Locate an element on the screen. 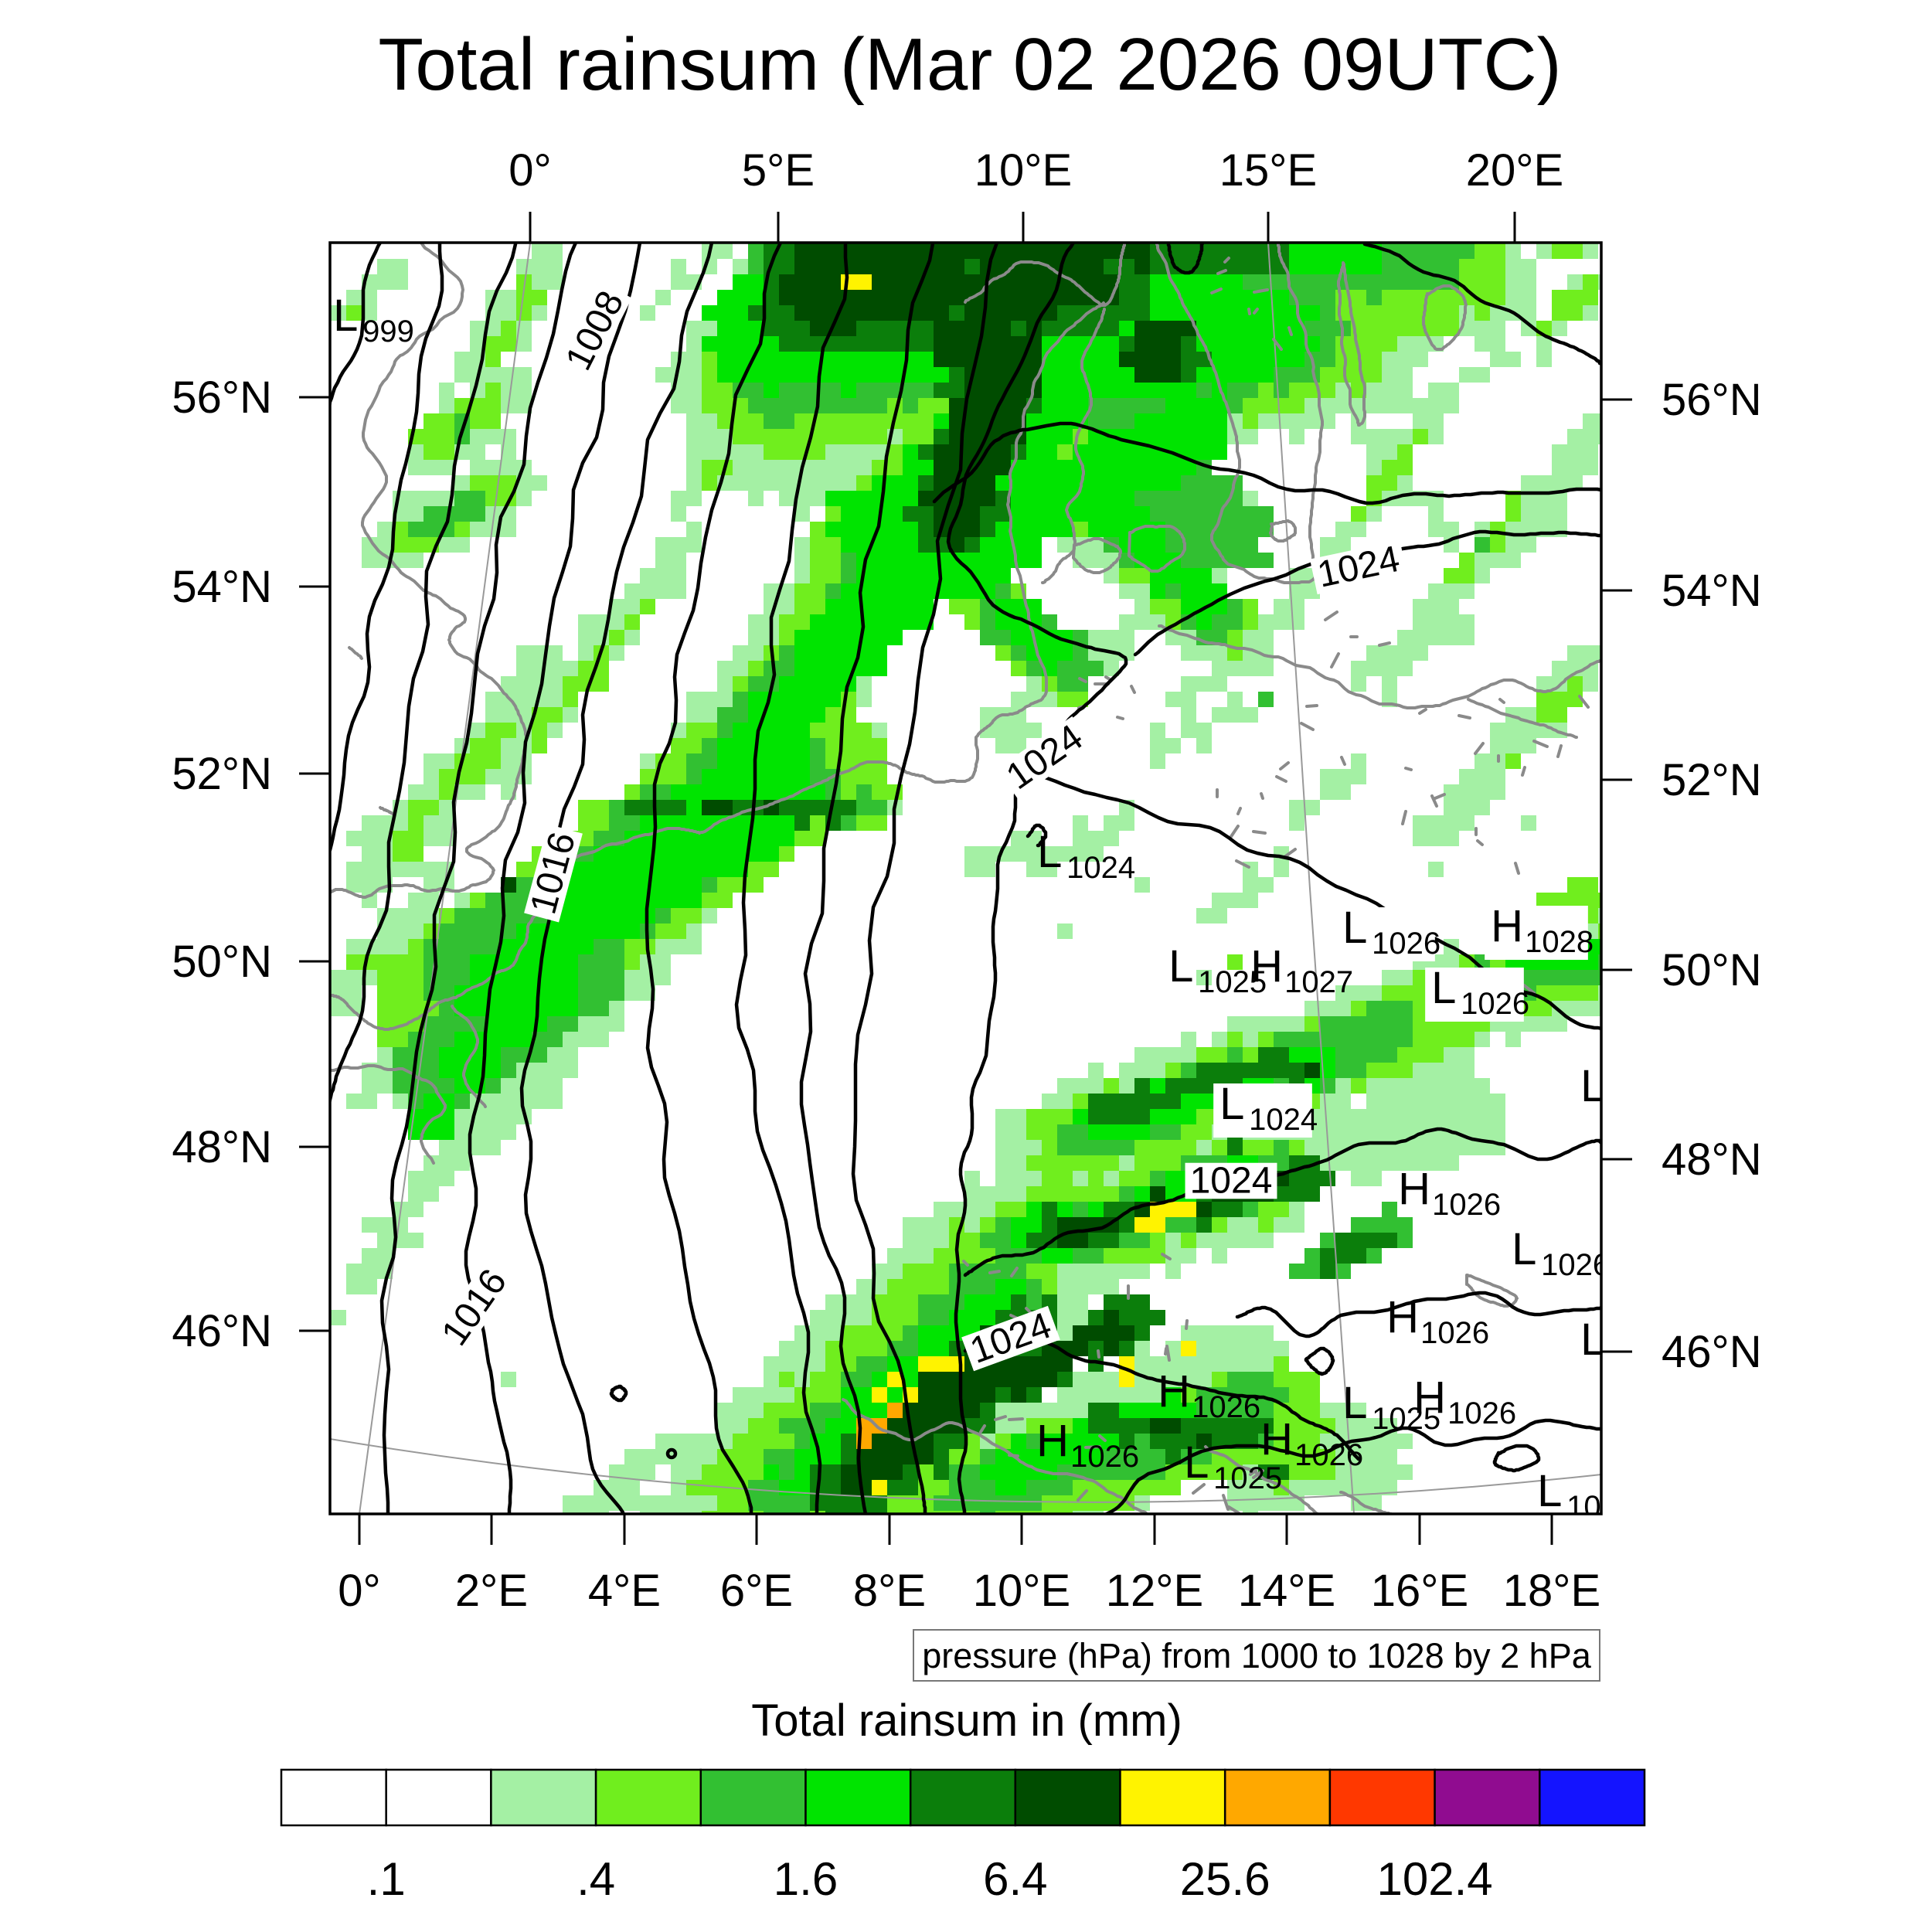 Image resolution: width=1932 pixels, height=1932 pixels. svg-text: 6°E is located at coordinates (756, 1591).